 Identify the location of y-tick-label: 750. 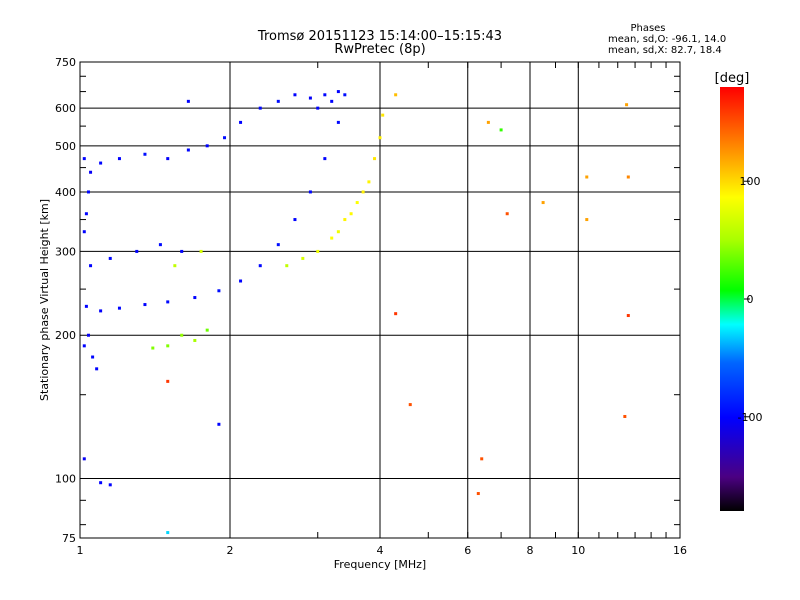
(65, 62).